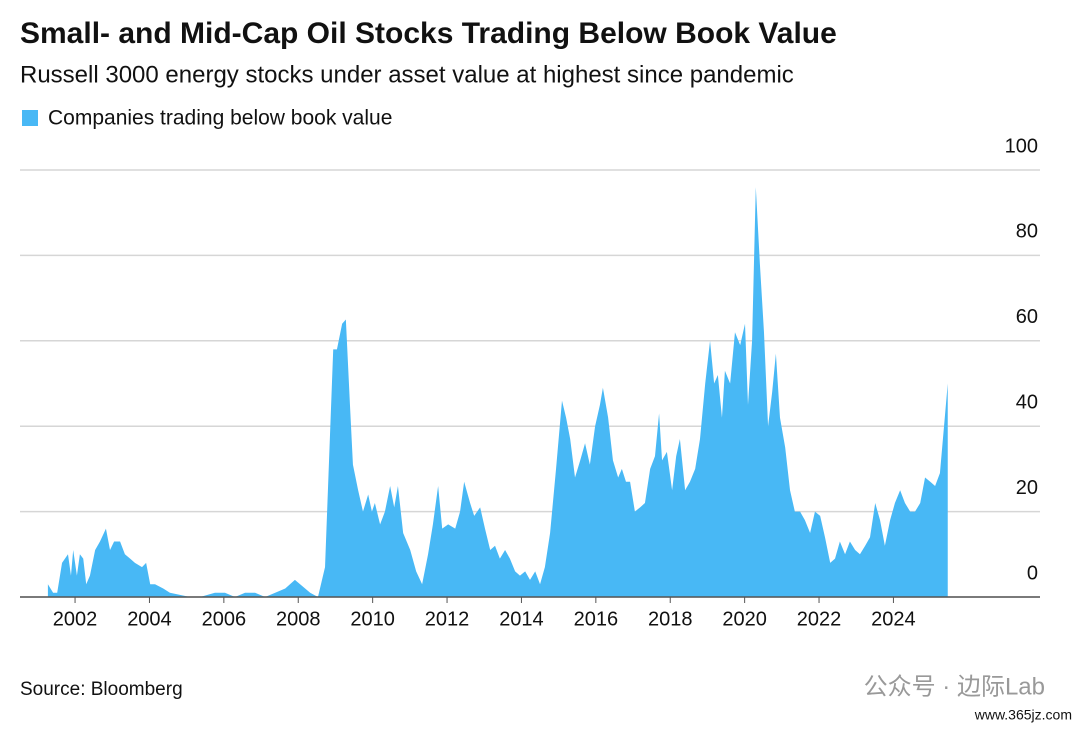 This screenshot has height=731, width=1080. What do you see at coordinates (819, 619) in the screenshot?
I see `x-tick-label: 2022` at bounding box center [819, 619].